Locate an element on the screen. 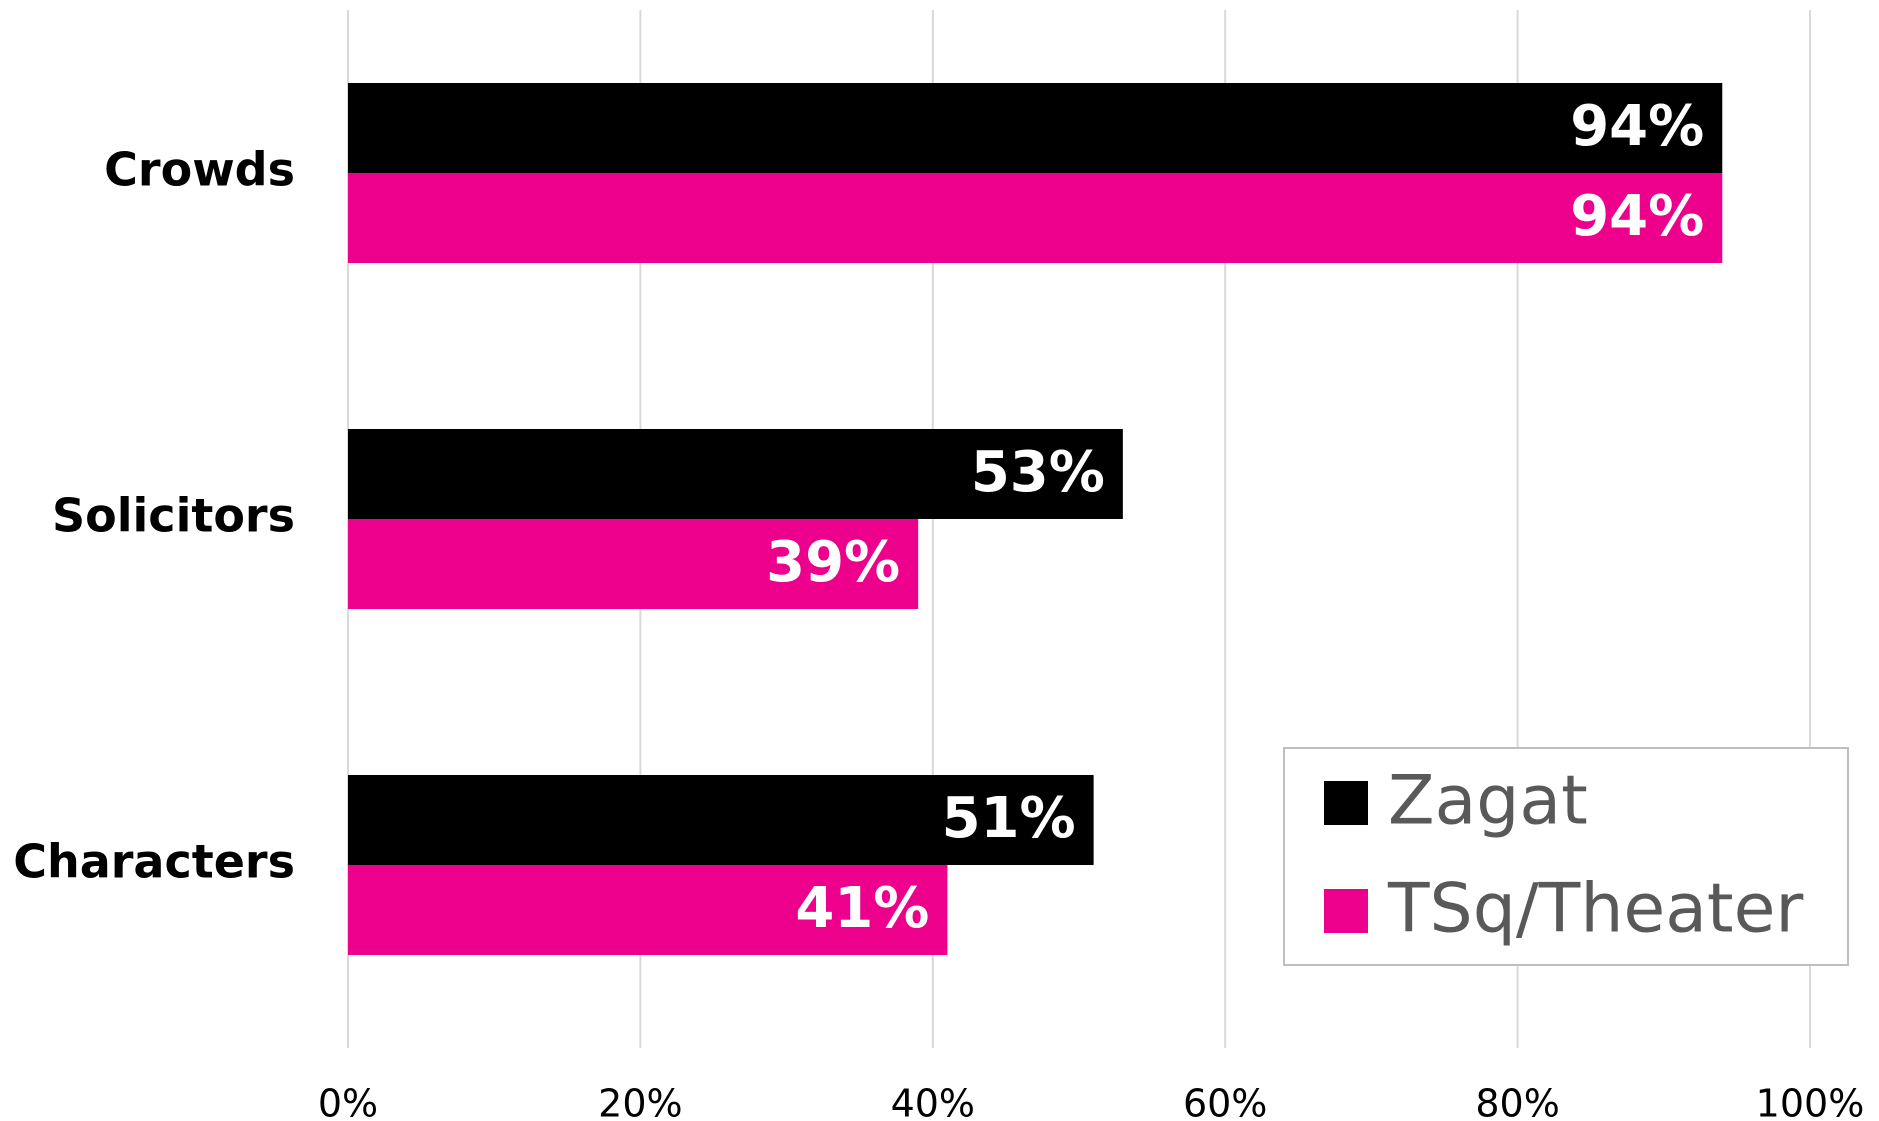  x-tick-label: 100% is located at coordinates (1810, 1101).